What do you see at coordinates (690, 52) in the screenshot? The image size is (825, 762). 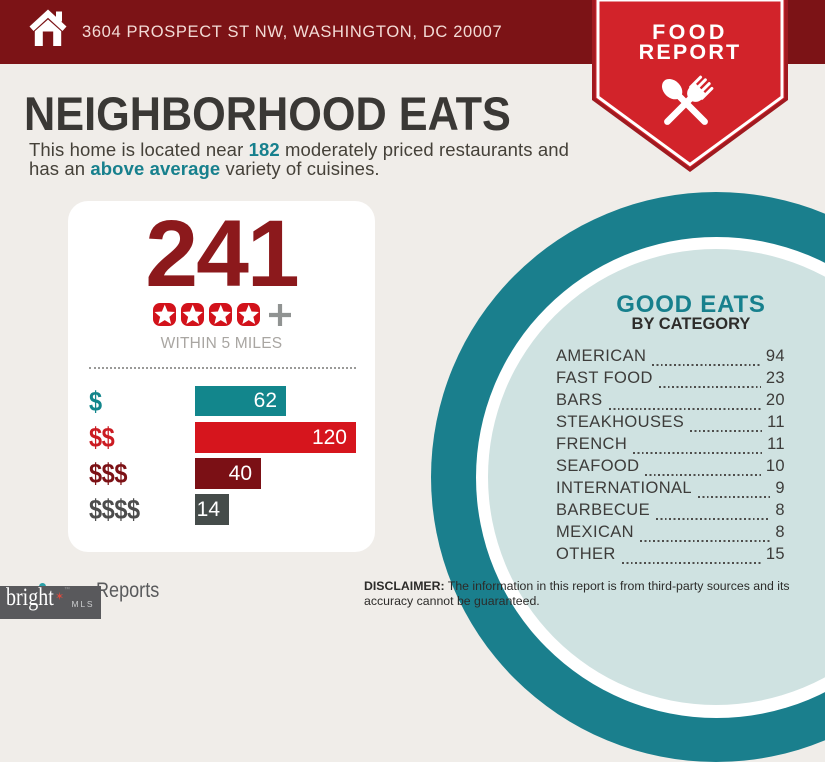 I see `svg-text: REPORT` at bounding box center [690, 52].